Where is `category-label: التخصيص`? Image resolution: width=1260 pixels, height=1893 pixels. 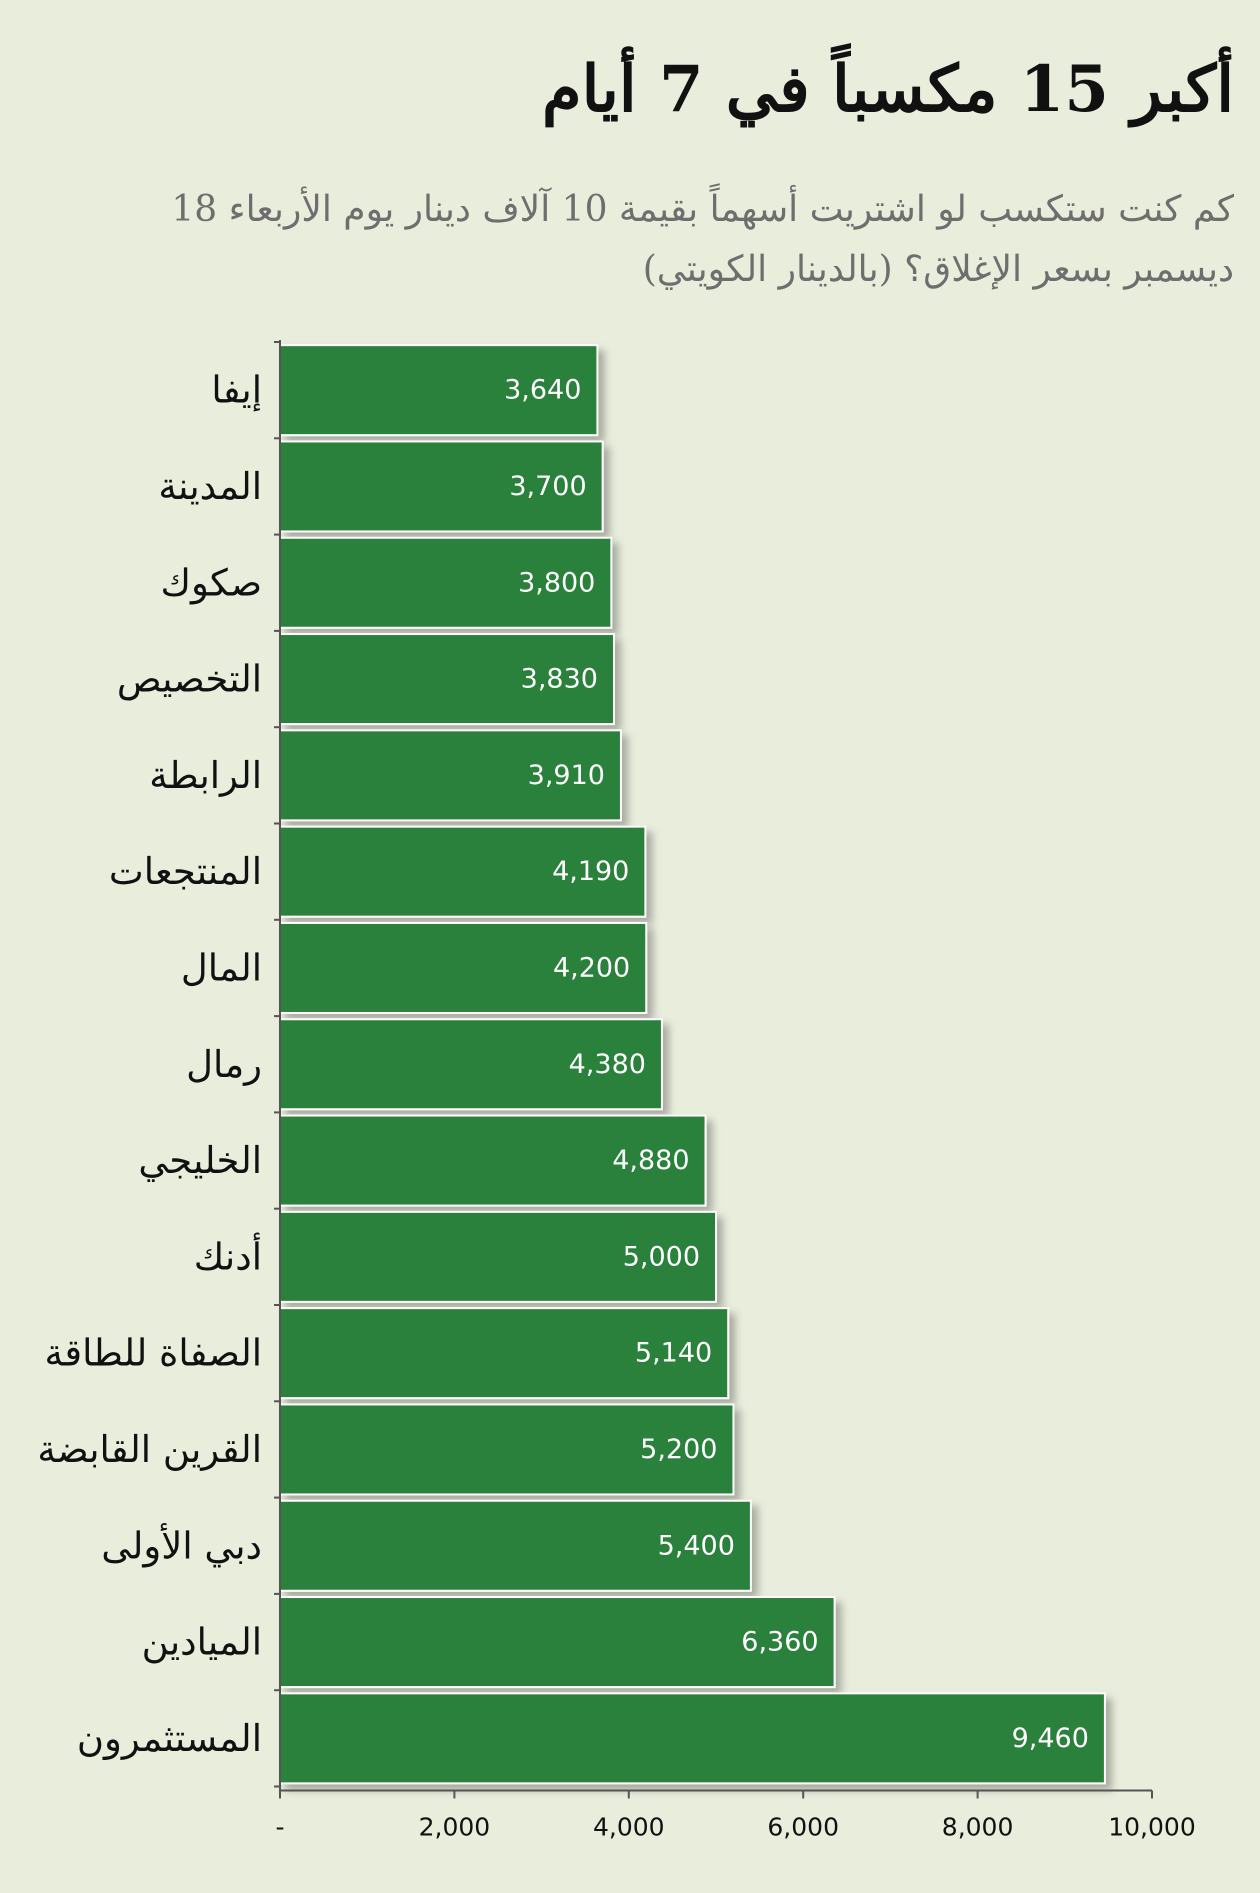
category-label: التخصيص is located at coordinates (189, 680).